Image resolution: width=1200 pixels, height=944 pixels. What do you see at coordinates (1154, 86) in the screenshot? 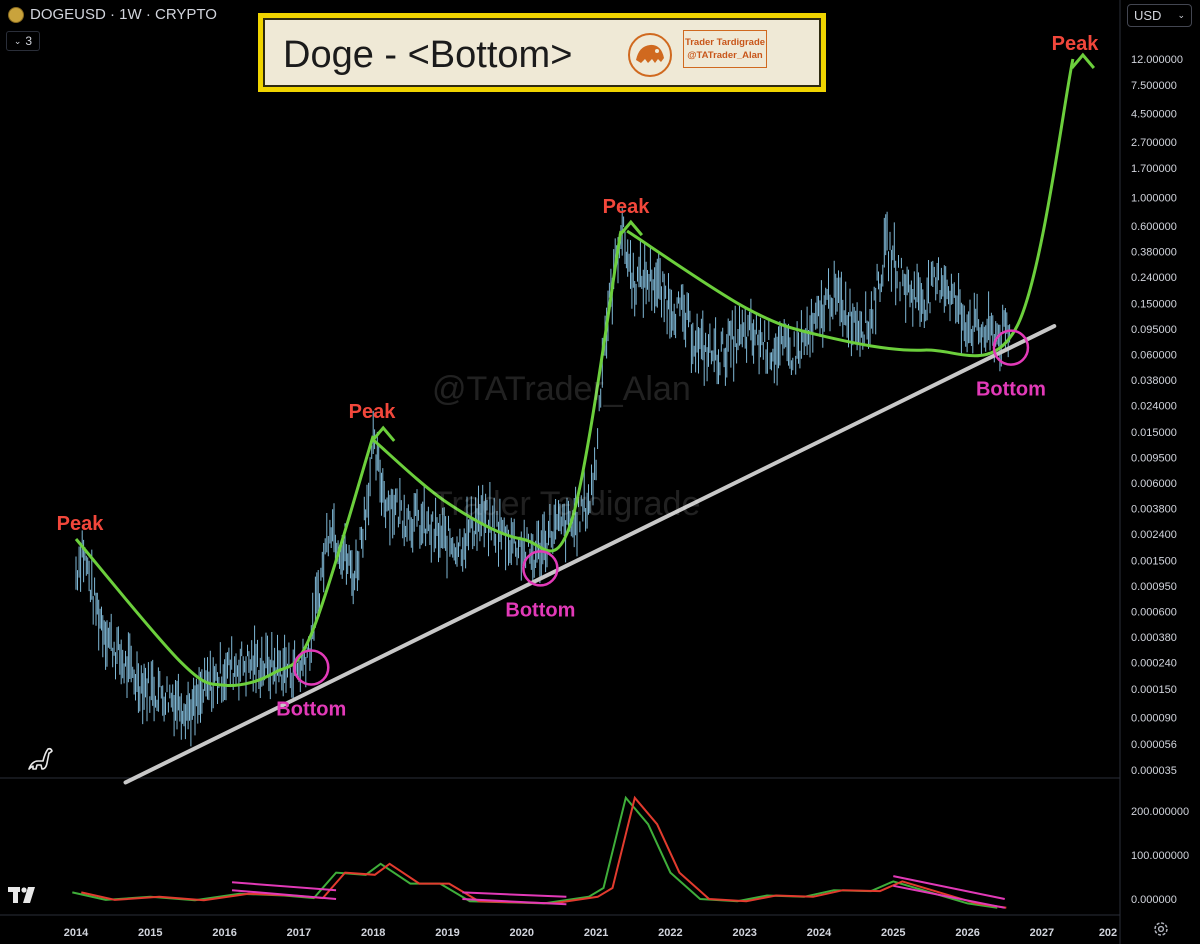
I see `price-tick-label: 7.500000` at bounding box center [1154, 86].